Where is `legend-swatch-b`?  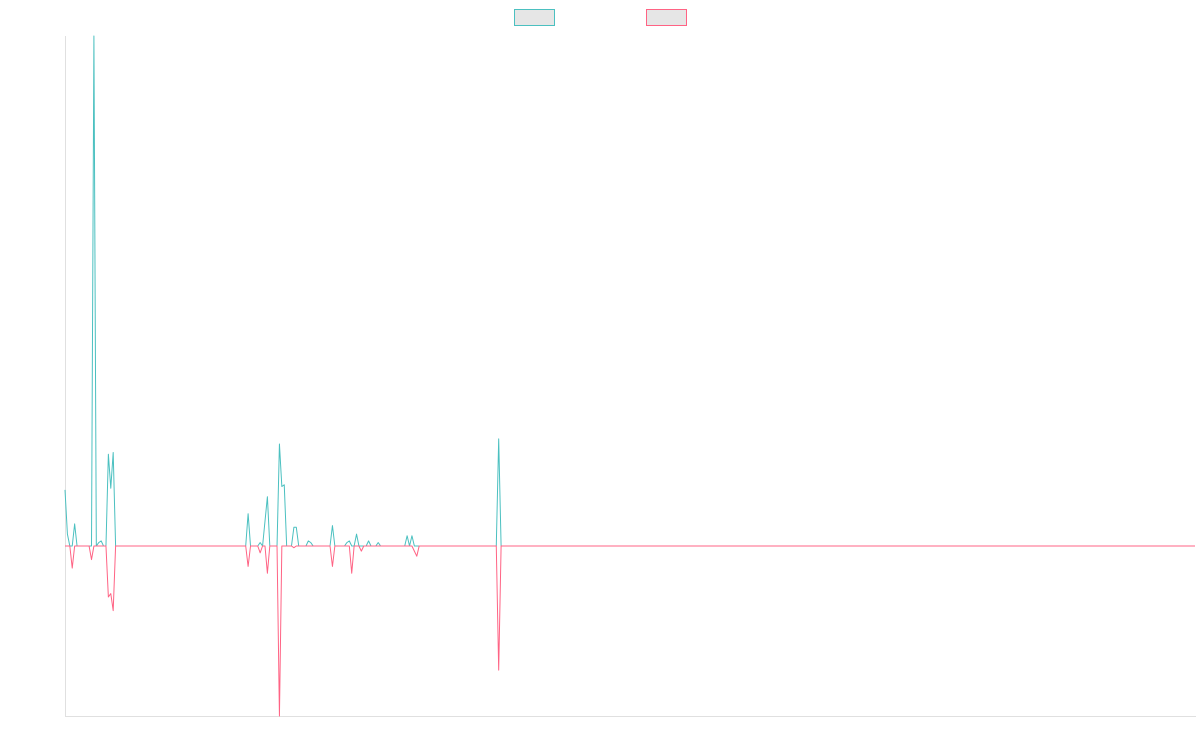 legend-swatch-b is located at coordinates (666, 17).